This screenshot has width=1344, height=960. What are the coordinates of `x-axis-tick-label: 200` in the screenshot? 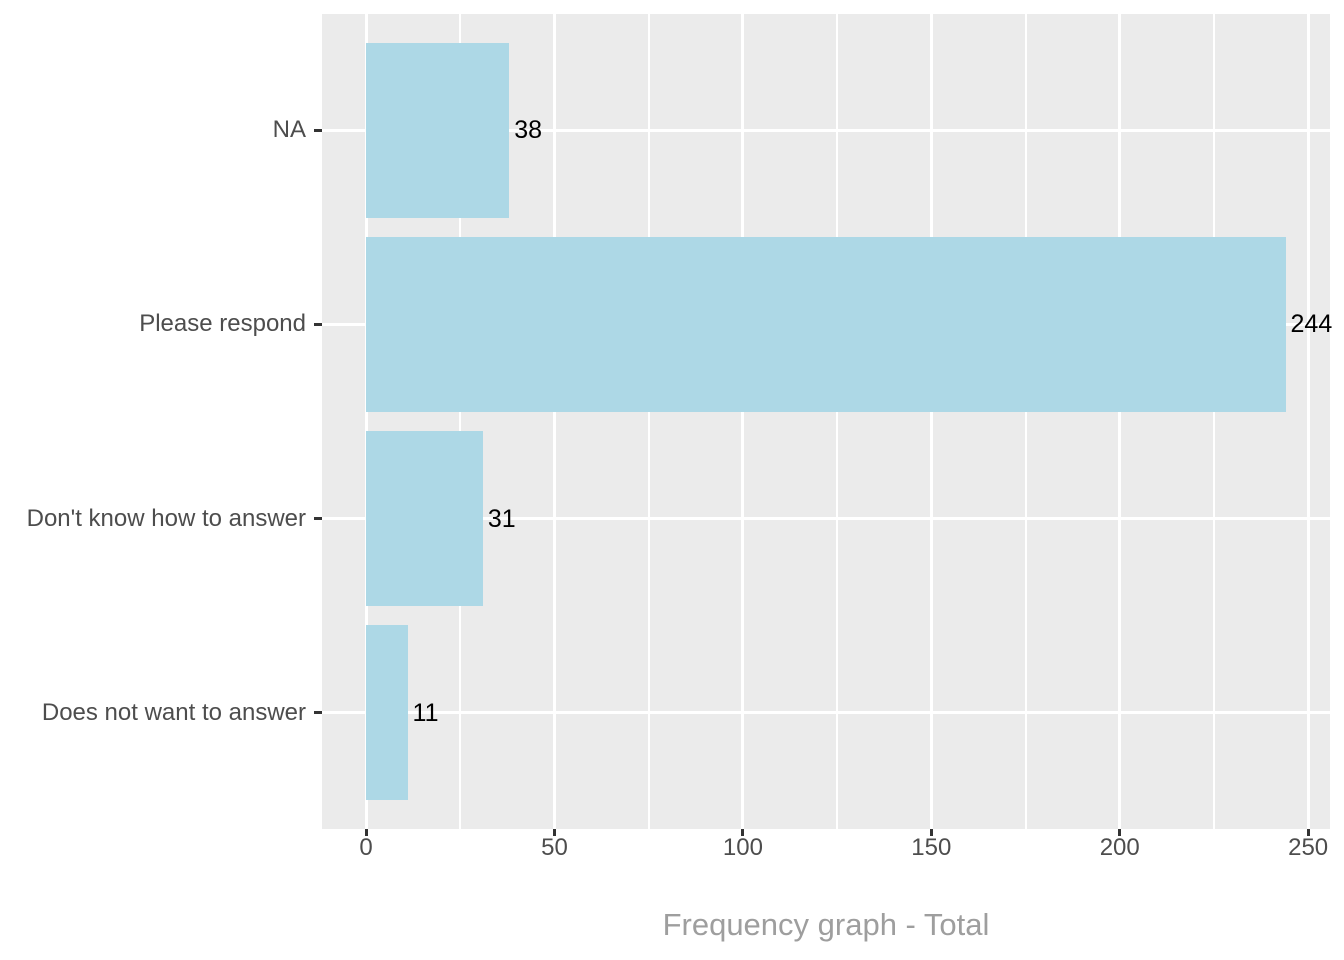 It's located at (1119, 847).